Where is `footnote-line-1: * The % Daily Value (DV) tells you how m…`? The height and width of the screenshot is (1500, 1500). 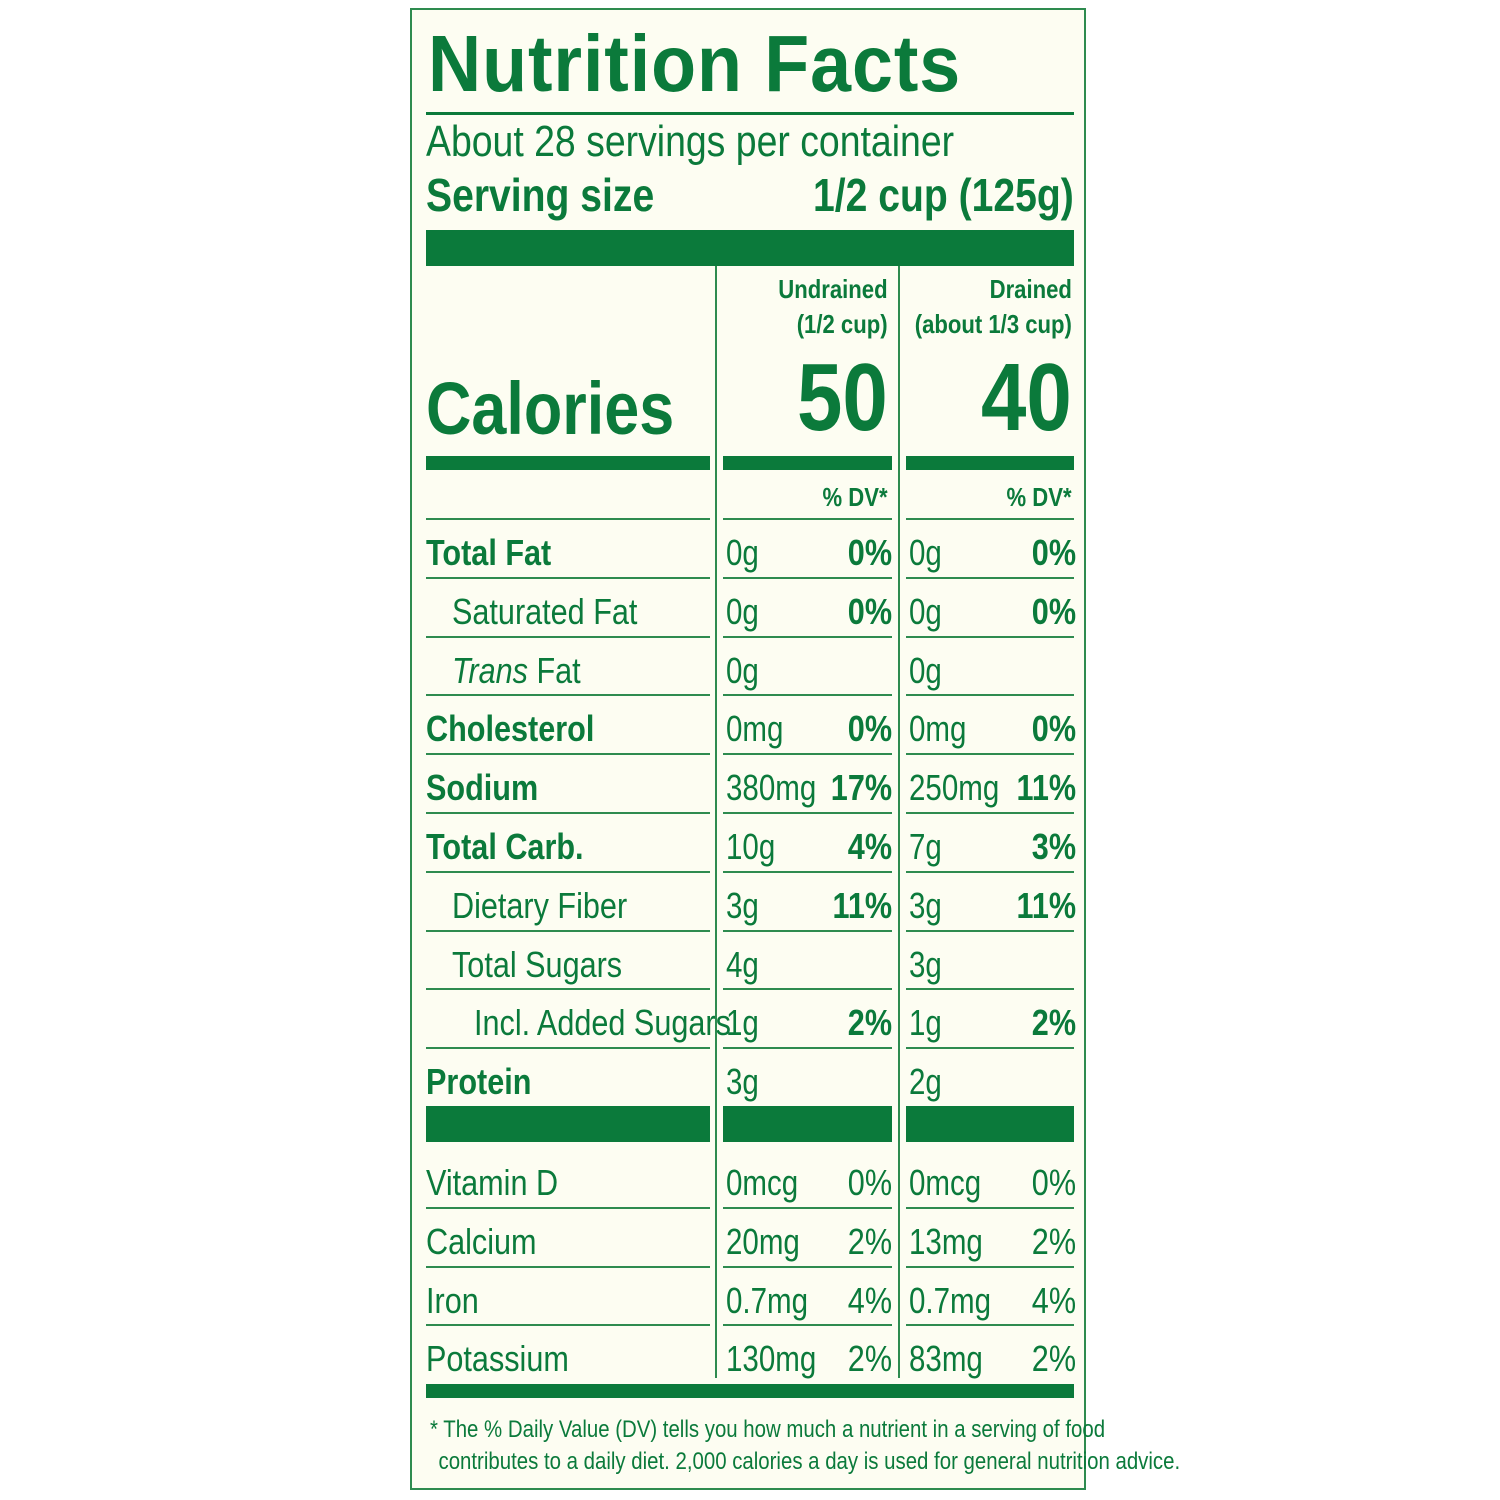 footnote-line-1: * The % Daily Value (DV) tells you how m… is located at coordinates (768, 1429).